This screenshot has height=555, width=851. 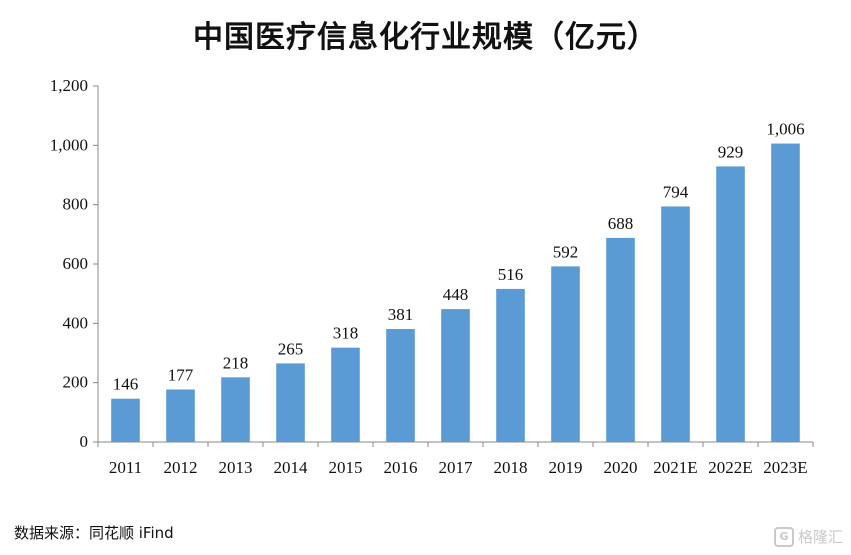 I want to click on bar-2019, so click(x=565, y=354).